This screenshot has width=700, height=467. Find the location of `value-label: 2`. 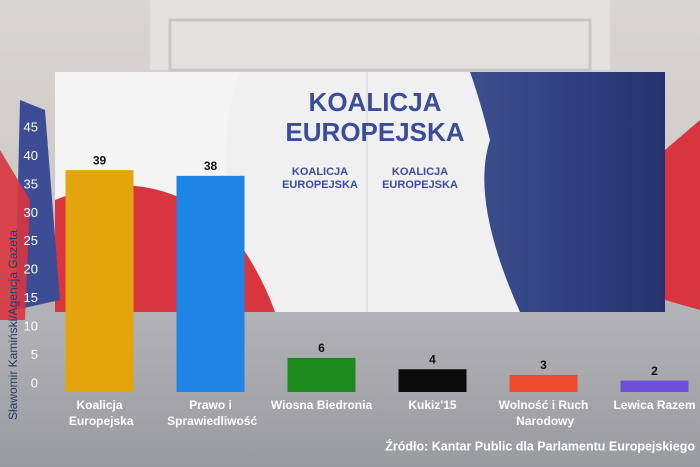

value-label: 2 is located at coordinates (654, 371).